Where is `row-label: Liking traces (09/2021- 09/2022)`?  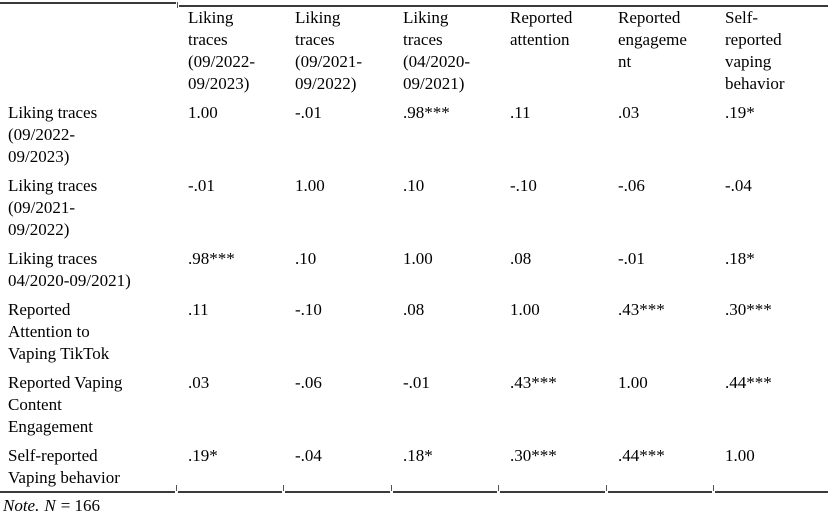
row-label: Liking traces (09/2021- 09/2022) is located at coordinates (53, 207).